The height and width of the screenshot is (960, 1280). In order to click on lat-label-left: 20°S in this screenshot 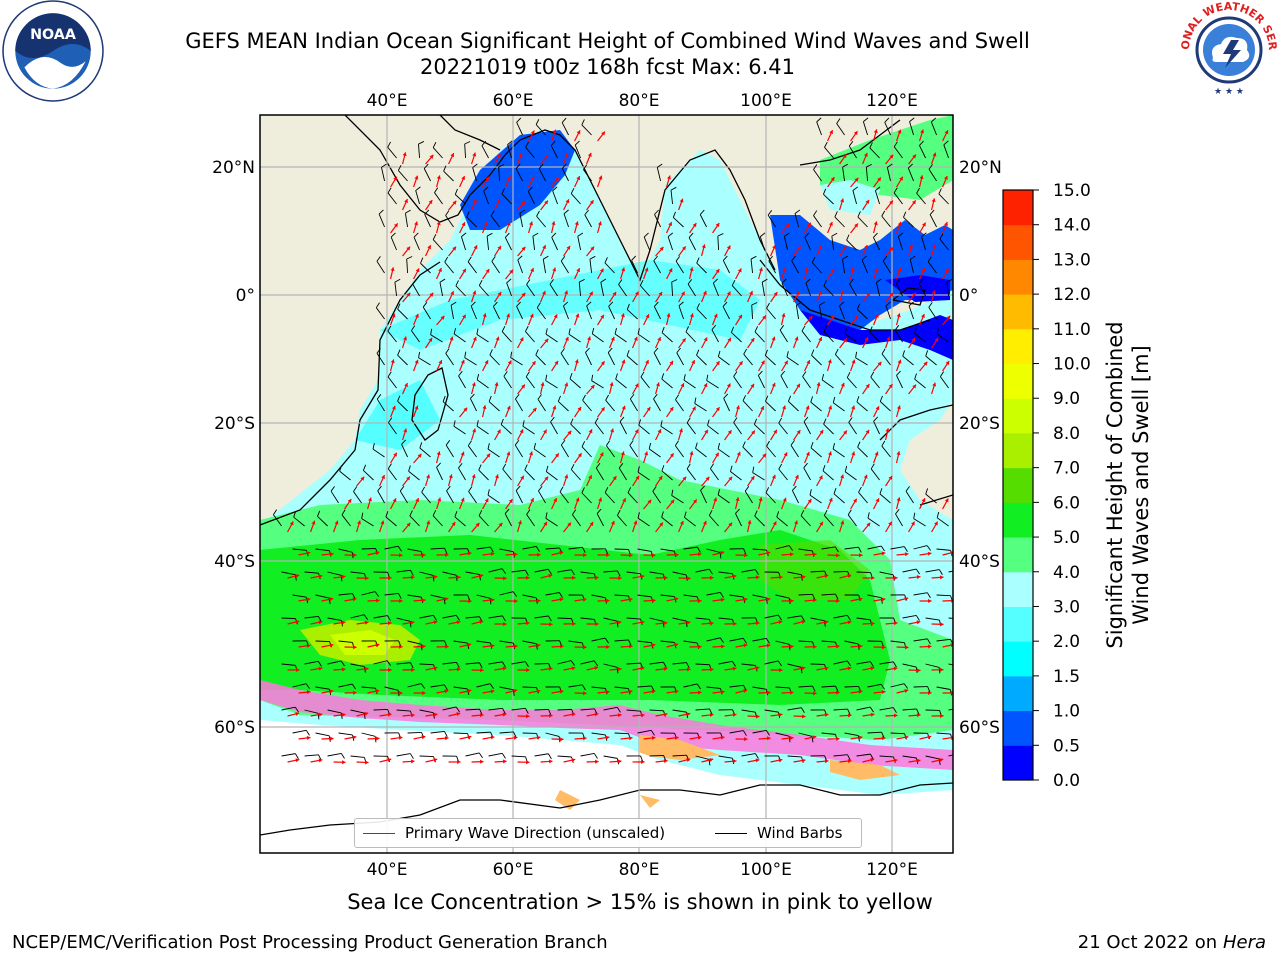, I will do `click(234, 424)`.